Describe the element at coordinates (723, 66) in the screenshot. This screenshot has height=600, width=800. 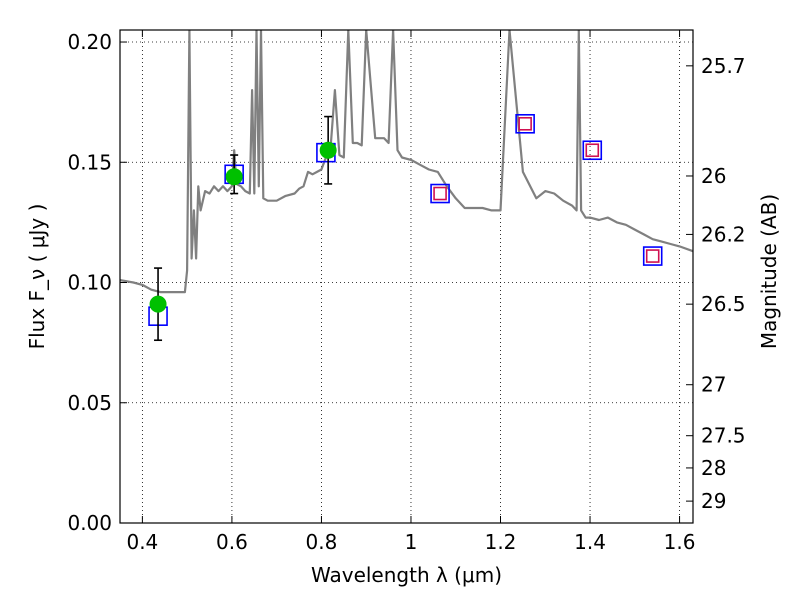
I see `mag-tick-label: 25.7` at that location.